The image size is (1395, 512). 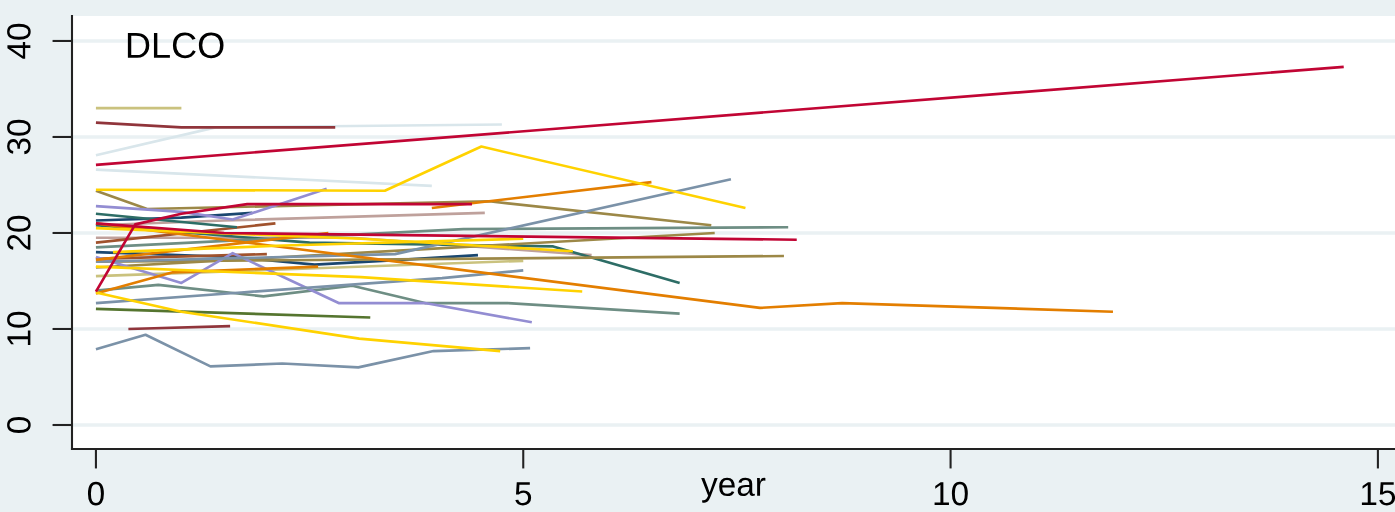 What do you see at coordinates (95, 493) in the screenshot?
I see `x-tick-label: 0` at bounding box center [95, 493].